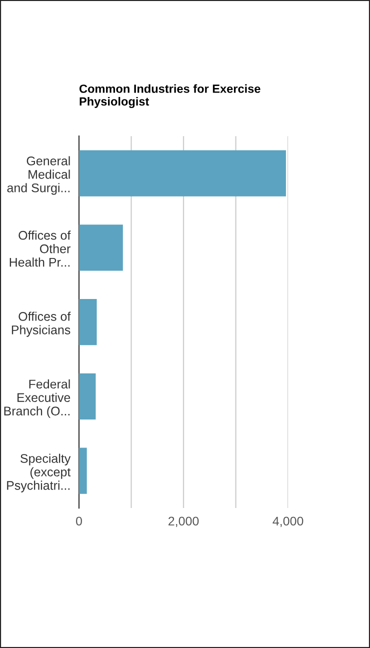 The height and width of the screenshot is (648, 370). Describe the element at coordinates (169, 96) in the screenshot. I see `chart-title: Common Industries for Exercise Physiologist` at that location.